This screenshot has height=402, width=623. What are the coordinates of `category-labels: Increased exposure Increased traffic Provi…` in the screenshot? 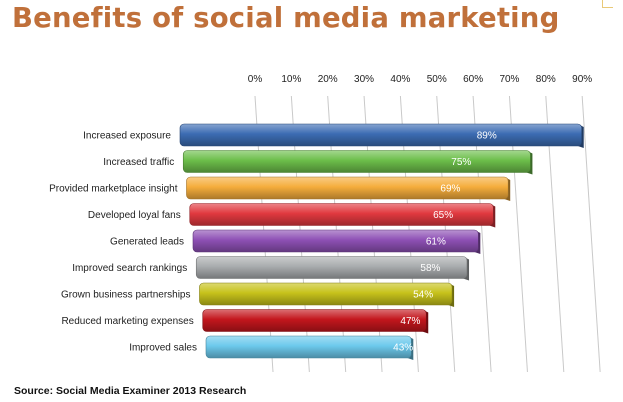 It's located at (123, 242).